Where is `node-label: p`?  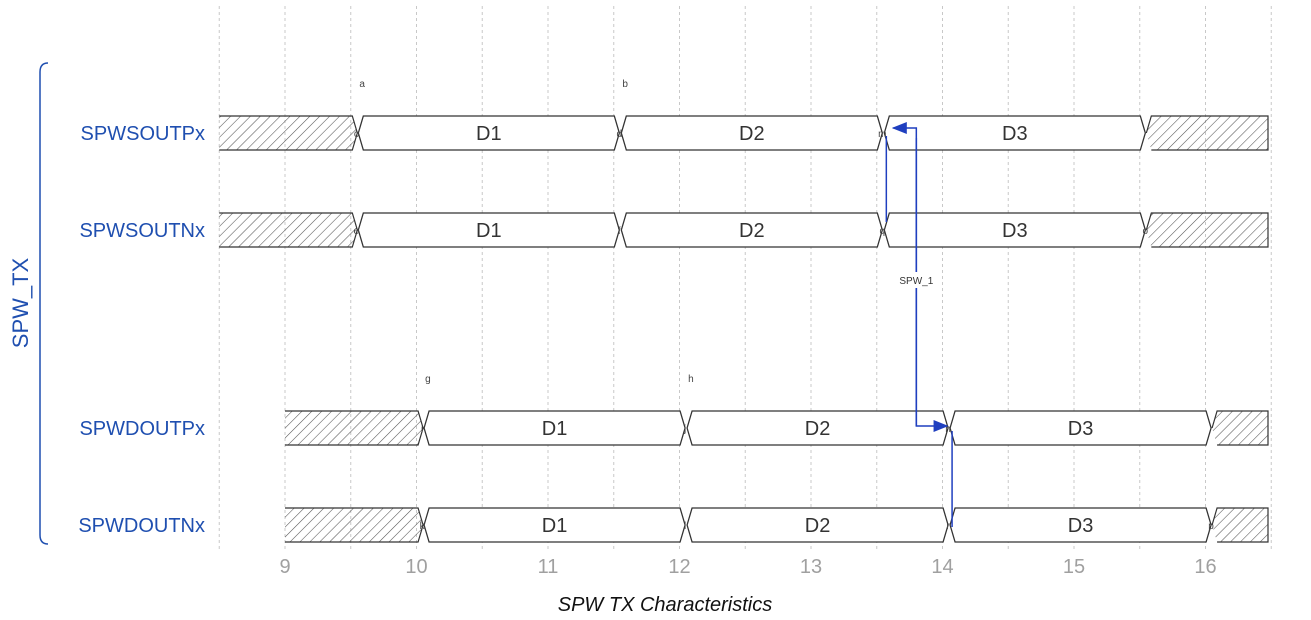
node-label: p is located at coordinates (1211, 526).